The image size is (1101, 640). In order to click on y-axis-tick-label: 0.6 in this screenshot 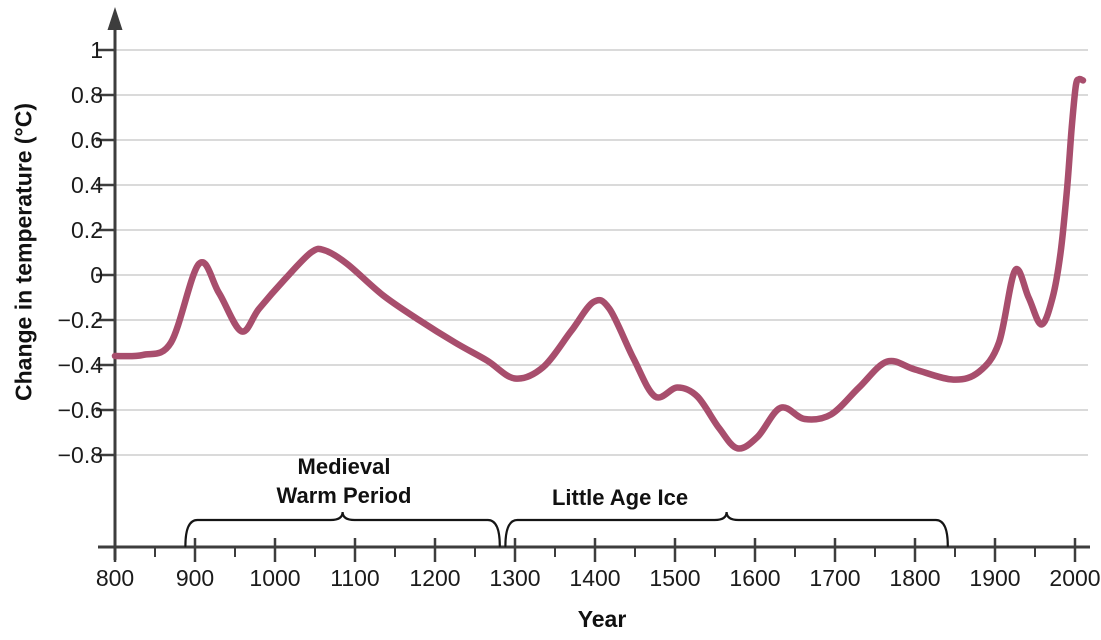, I will do `click(87, 140)`.